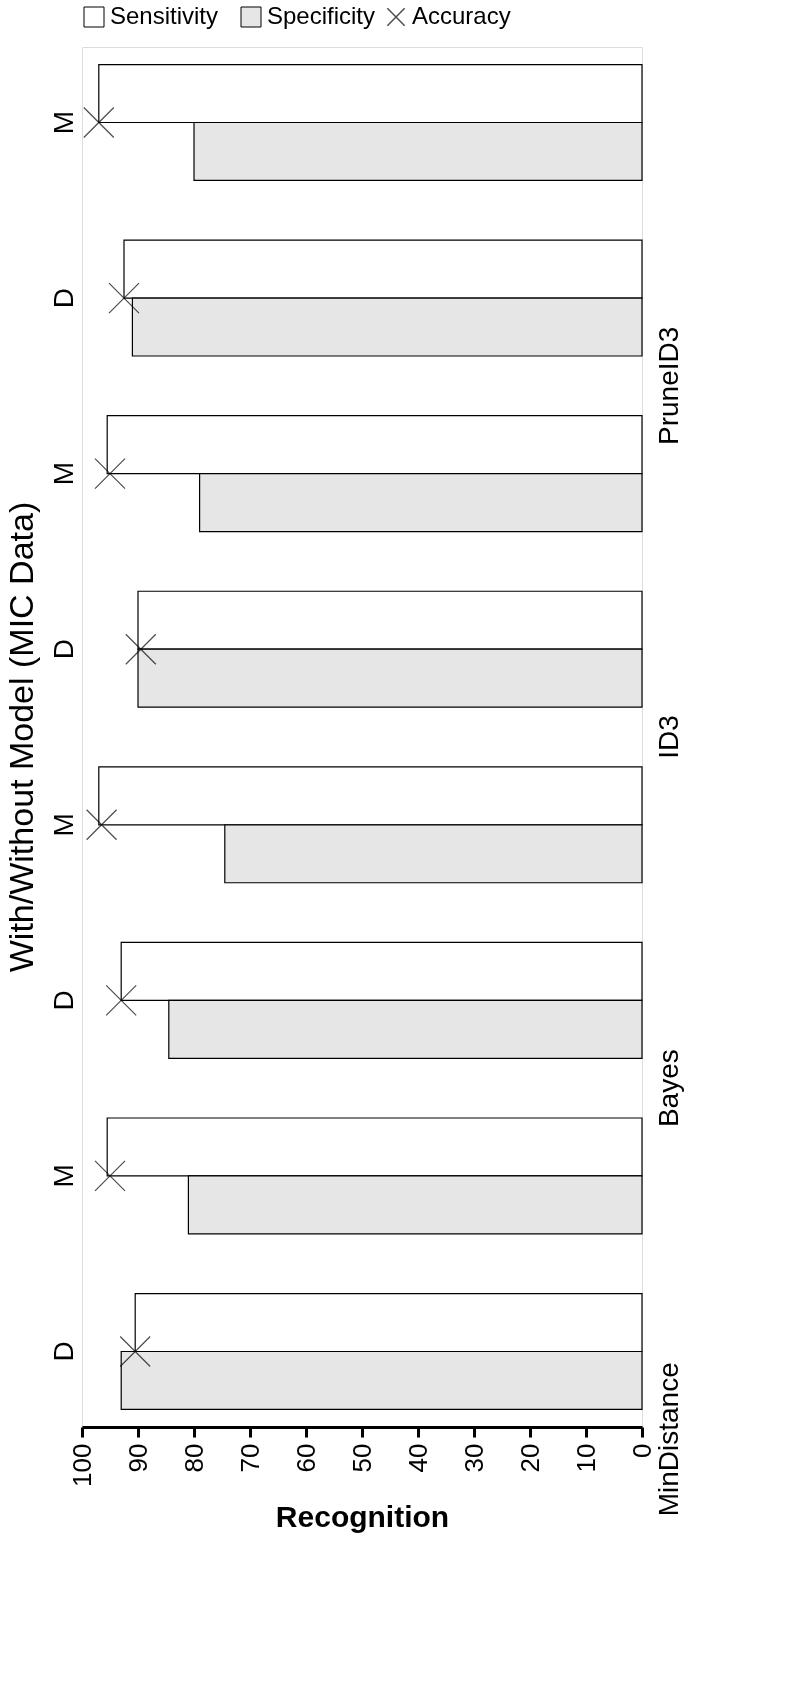 The width and height of the screenshot is (785, 1706). What do you see at coordinates (461, 15) in the screenshot?
I see `legend-label: Accuracy` at bounding box center [461, 15].